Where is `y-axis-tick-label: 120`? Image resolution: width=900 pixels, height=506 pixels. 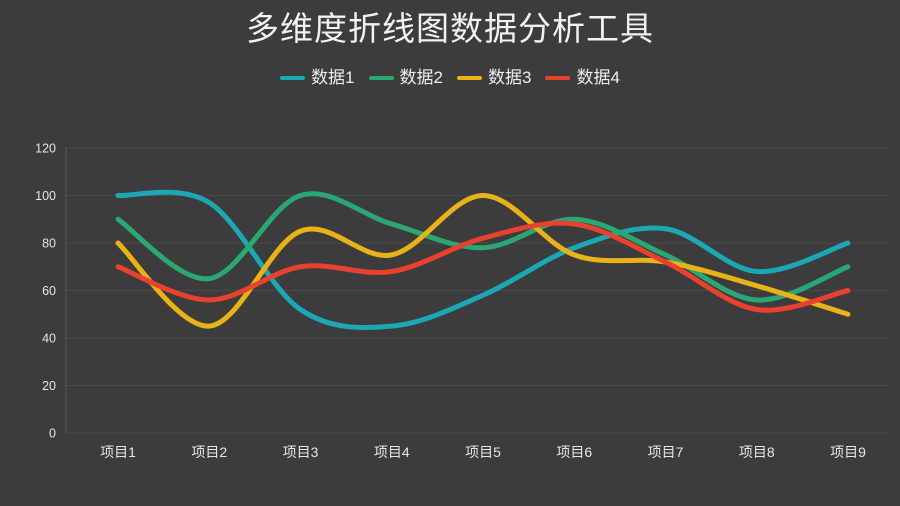
y-axis-tick-label: 120 is located at coordinates (45, 149).